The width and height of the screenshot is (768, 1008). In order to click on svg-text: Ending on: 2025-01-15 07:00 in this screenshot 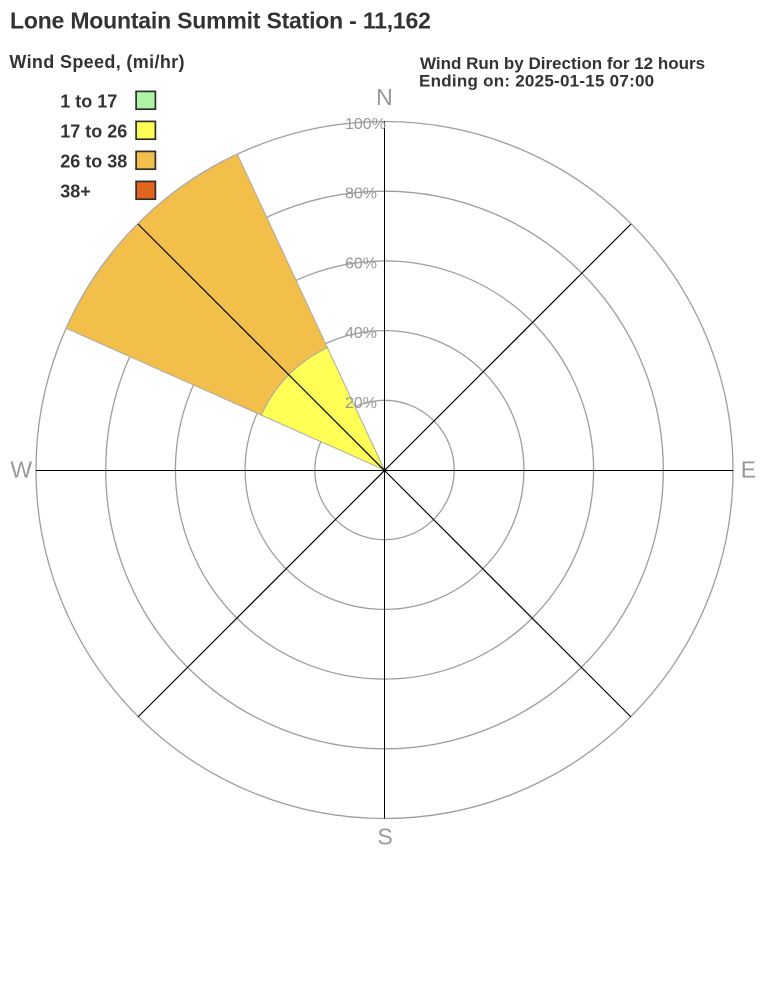, I will do `click(536, 81)`.